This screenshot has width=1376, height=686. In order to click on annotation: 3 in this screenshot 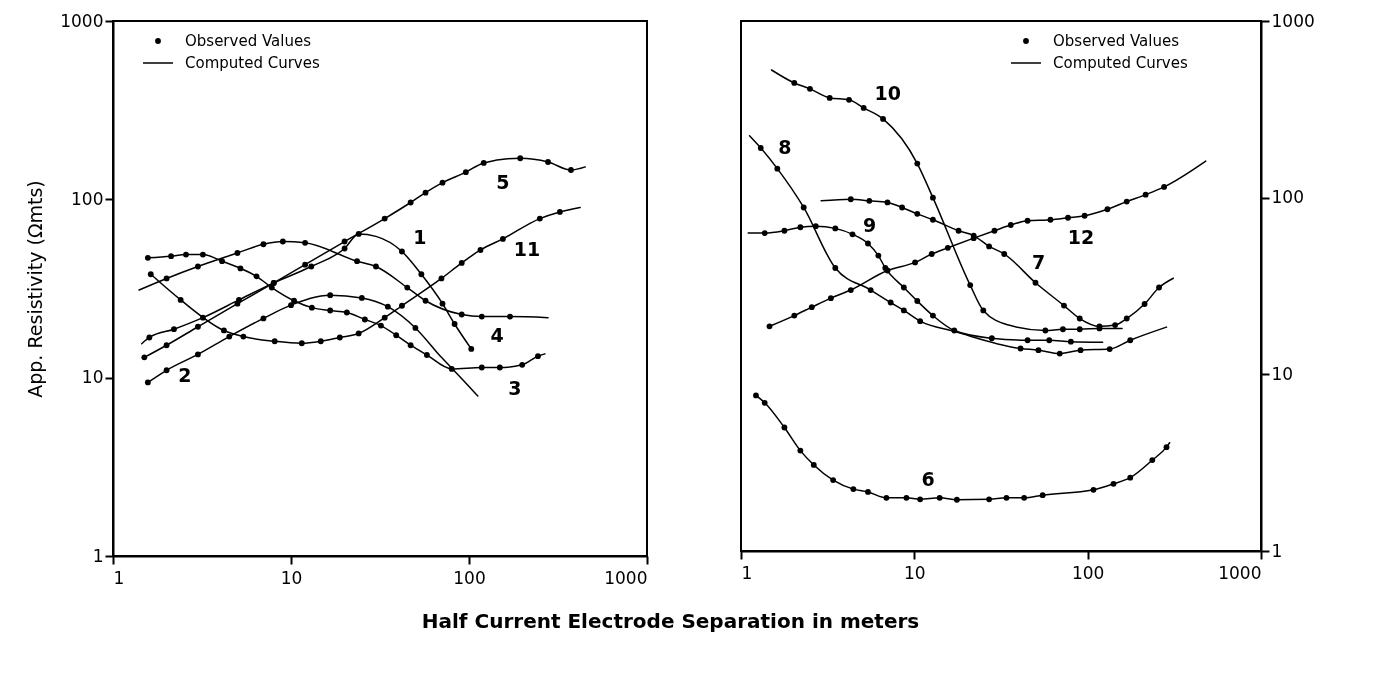, I will do `click(515, 387)`.